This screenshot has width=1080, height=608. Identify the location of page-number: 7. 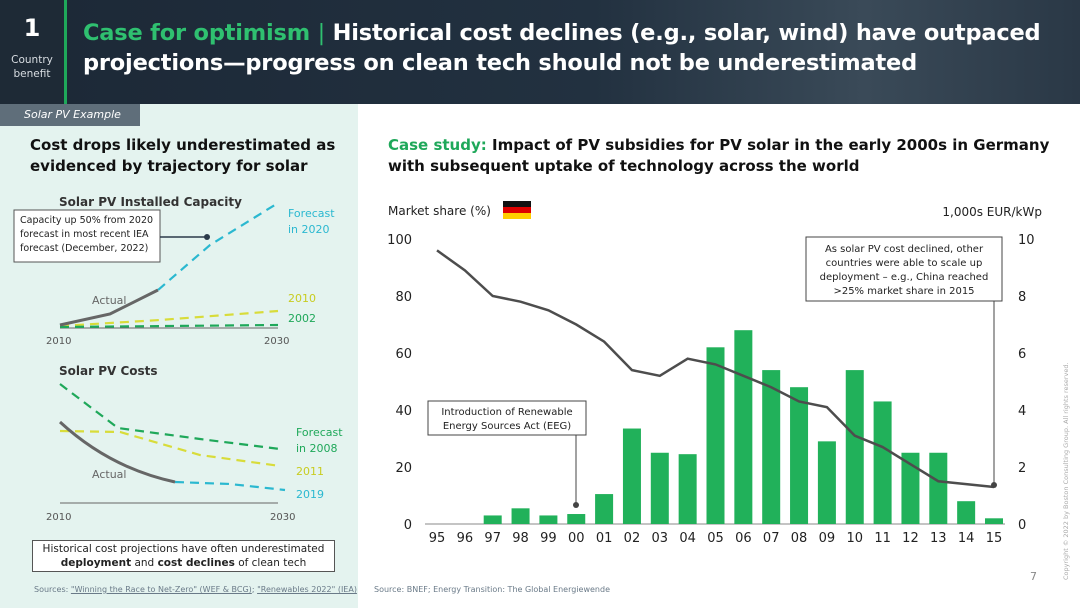
(1033, 576).